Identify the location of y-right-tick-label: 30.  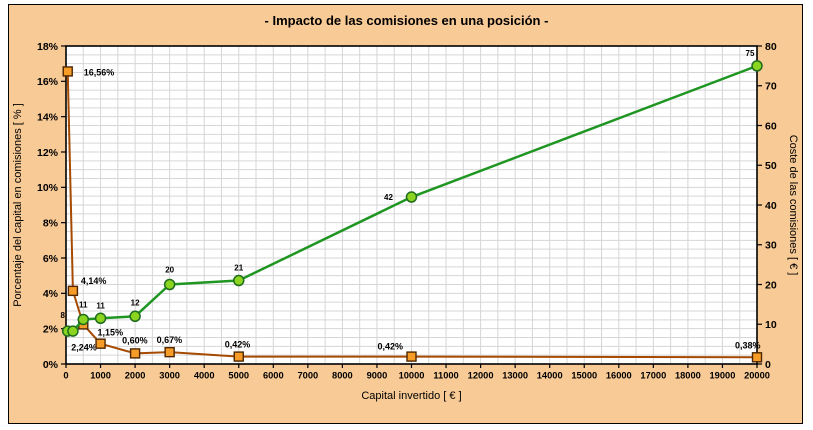
(771, 246).